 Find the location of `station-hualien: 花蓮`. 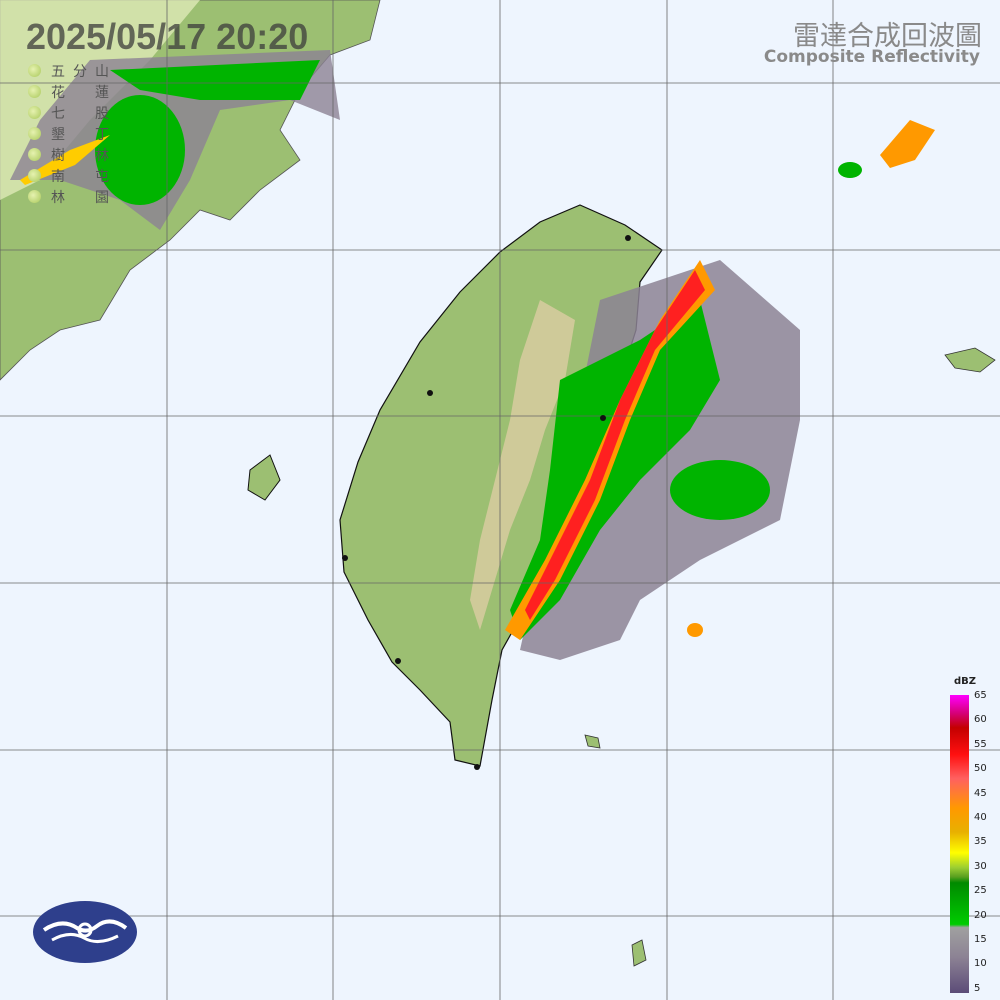

station-hualien: 花蓮 is located at coordinates (72, 91).